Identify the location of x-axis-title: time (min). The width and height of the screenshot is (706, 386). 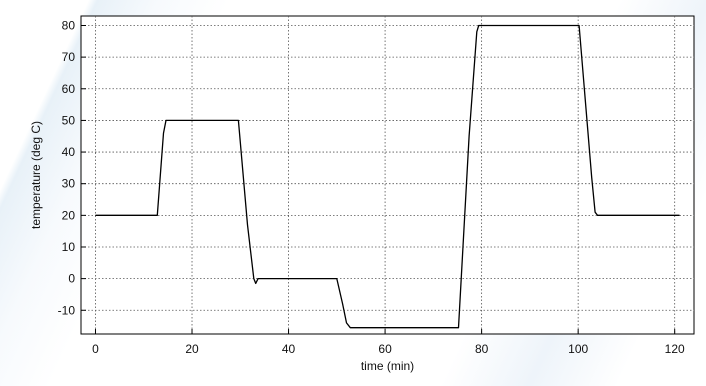
(387, 366).